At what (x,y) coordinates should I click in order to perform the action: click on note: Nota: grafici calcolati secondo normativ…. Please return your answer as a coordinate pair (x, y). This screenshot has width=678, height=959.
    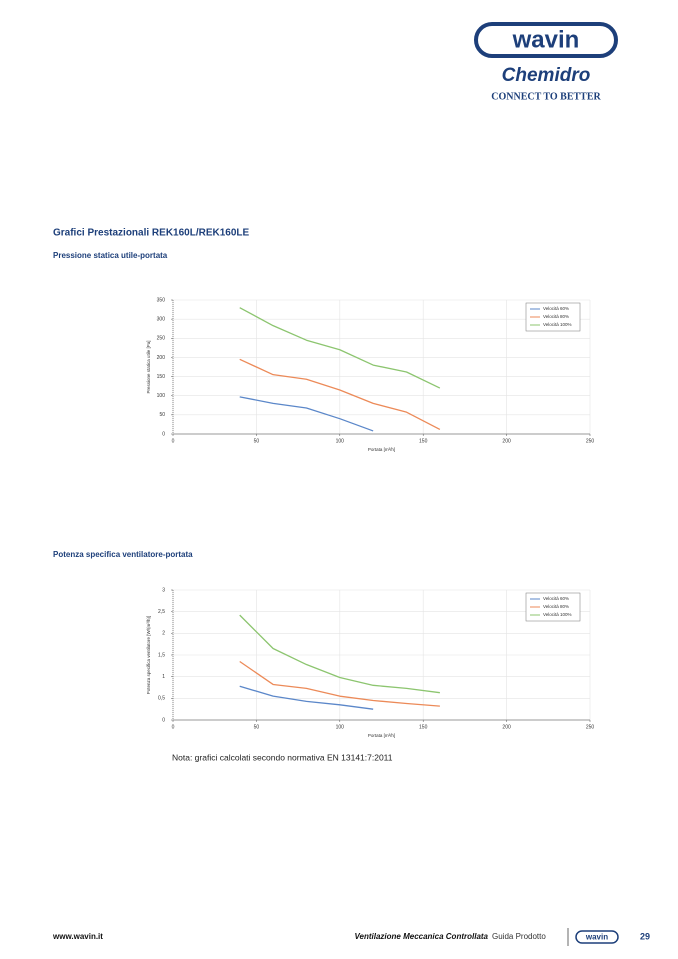
    Looking at the image, I should click on (282, 757).